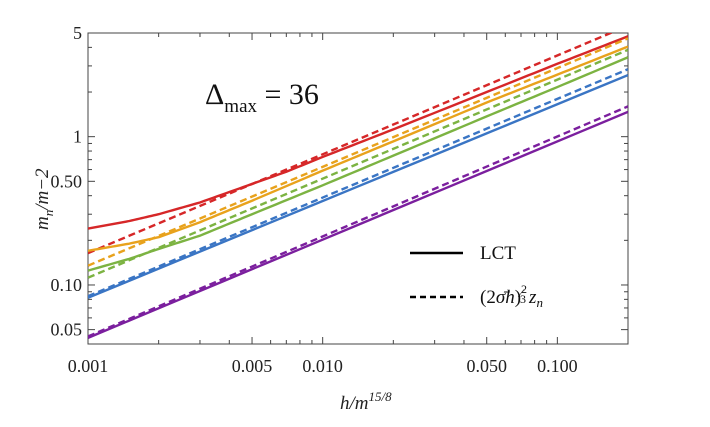 The height and width of the screenshot is (427, 710). What do you see at coordinates (322, 366) in the screenshot?
I see `x-tick-label: 0.010` at bounding box center [322, 366].